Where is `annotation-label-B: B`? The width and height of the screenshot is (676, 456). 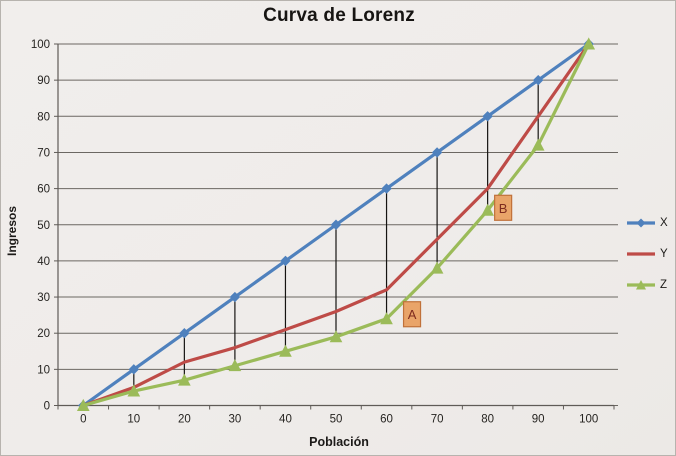 annotation-label-B: B is located at coordinates (503, 208).